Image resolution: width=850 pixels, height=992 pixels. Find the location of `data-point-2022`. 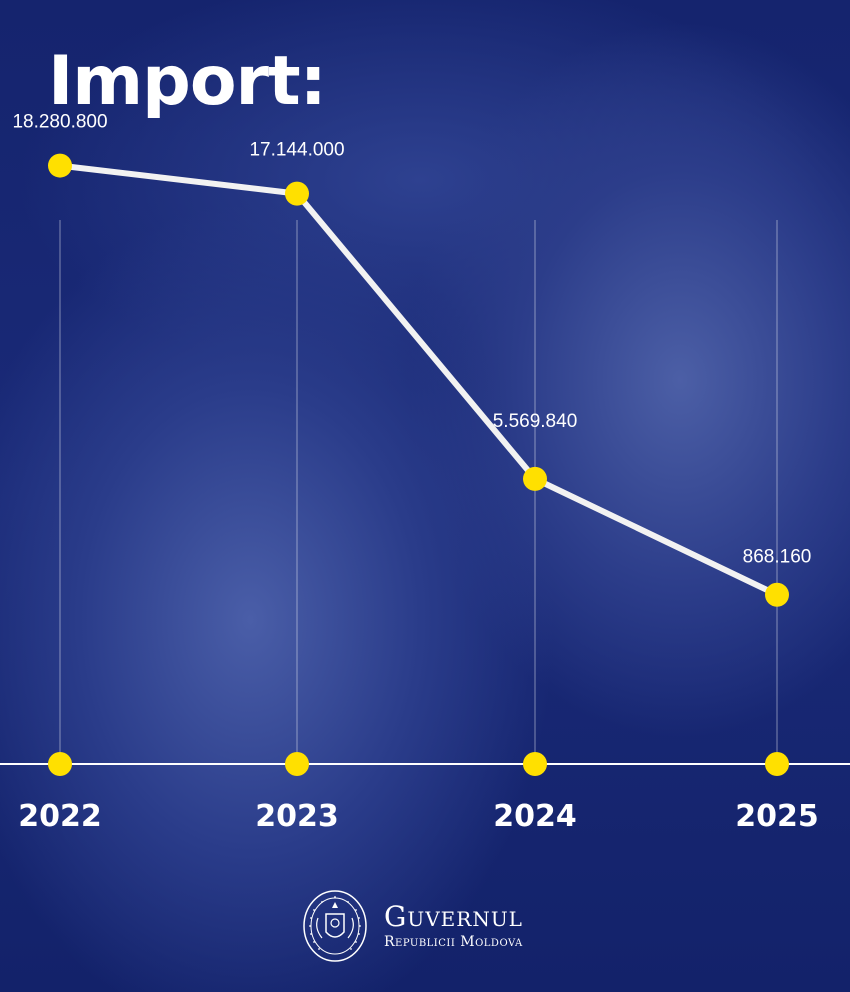

data-point-2022 is located at coordinates (60, 165).